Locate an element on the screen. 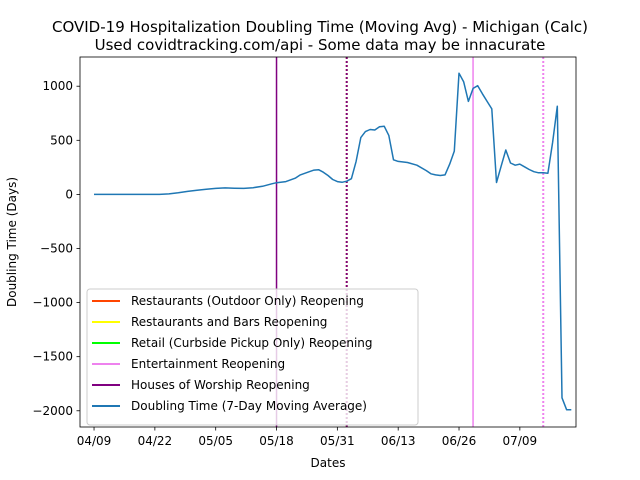  y-axis-label: Doubling Time (Days) is located at coordinates (12, 242).